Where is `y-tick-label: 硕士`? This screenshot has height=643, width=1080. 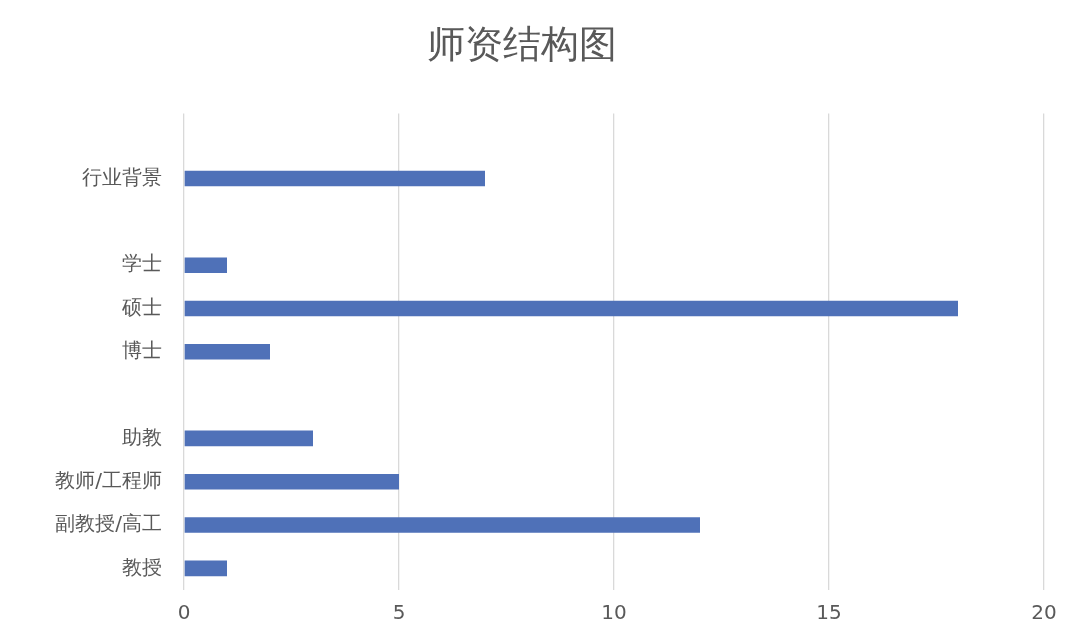
y-tick-label: 硕士 is located at coordinates (141, 306).